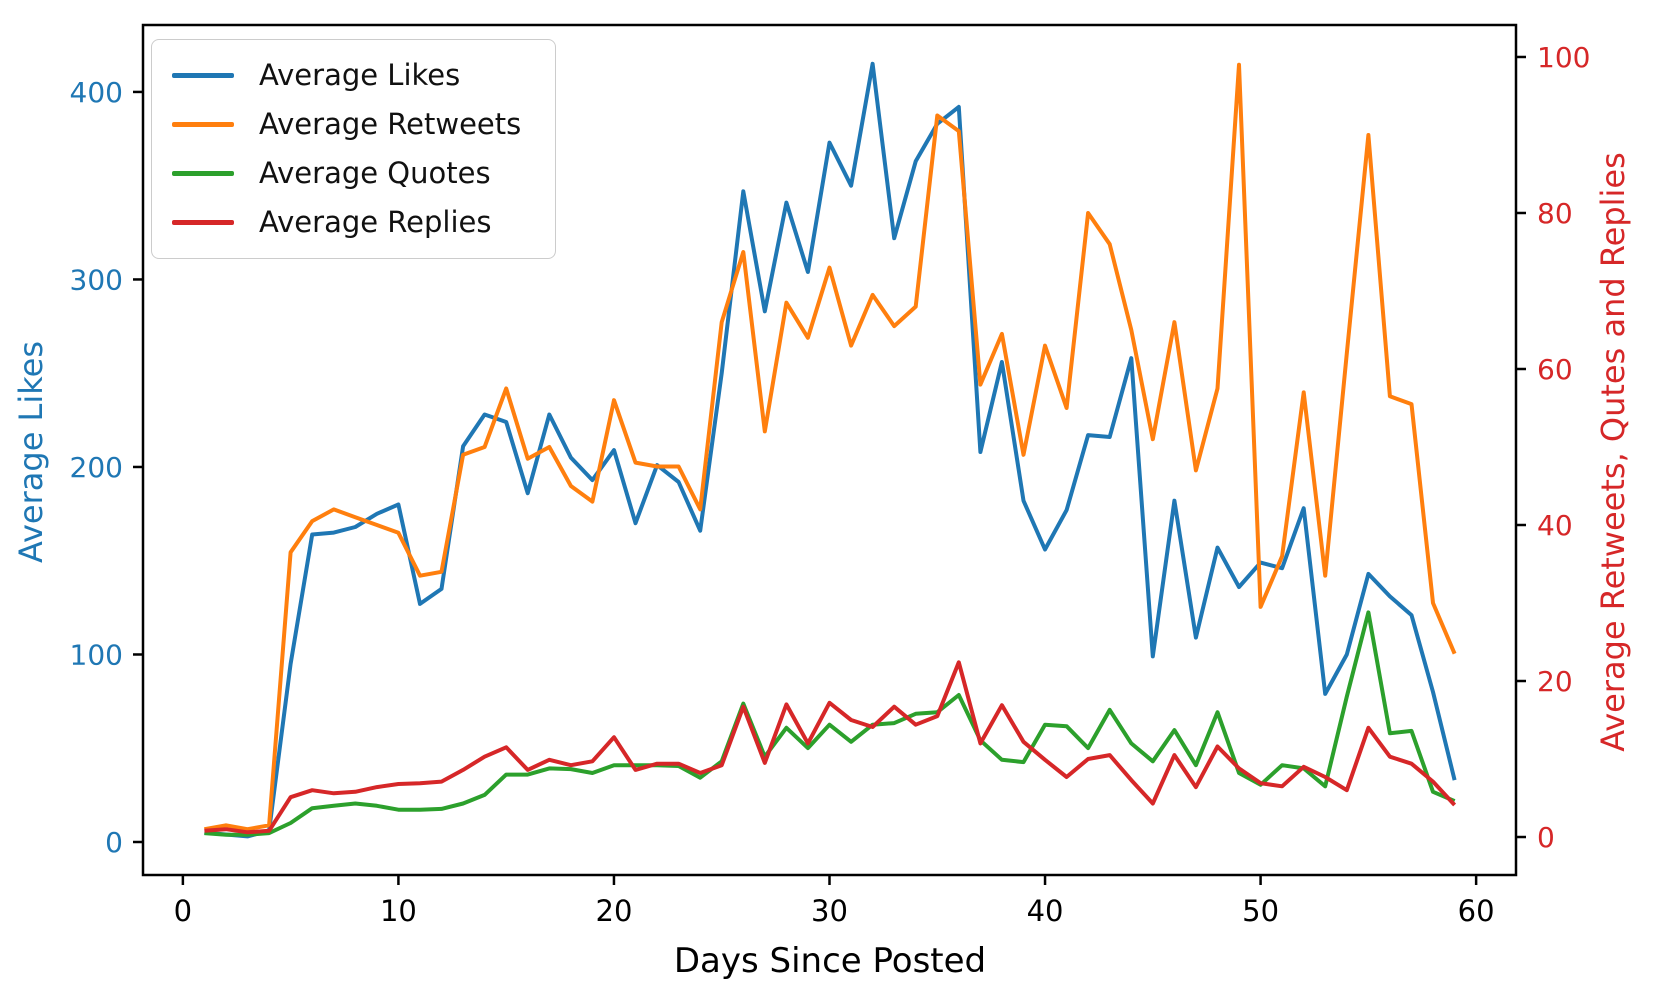  I want to click on x-tick-label: 20, so click(614, 911).